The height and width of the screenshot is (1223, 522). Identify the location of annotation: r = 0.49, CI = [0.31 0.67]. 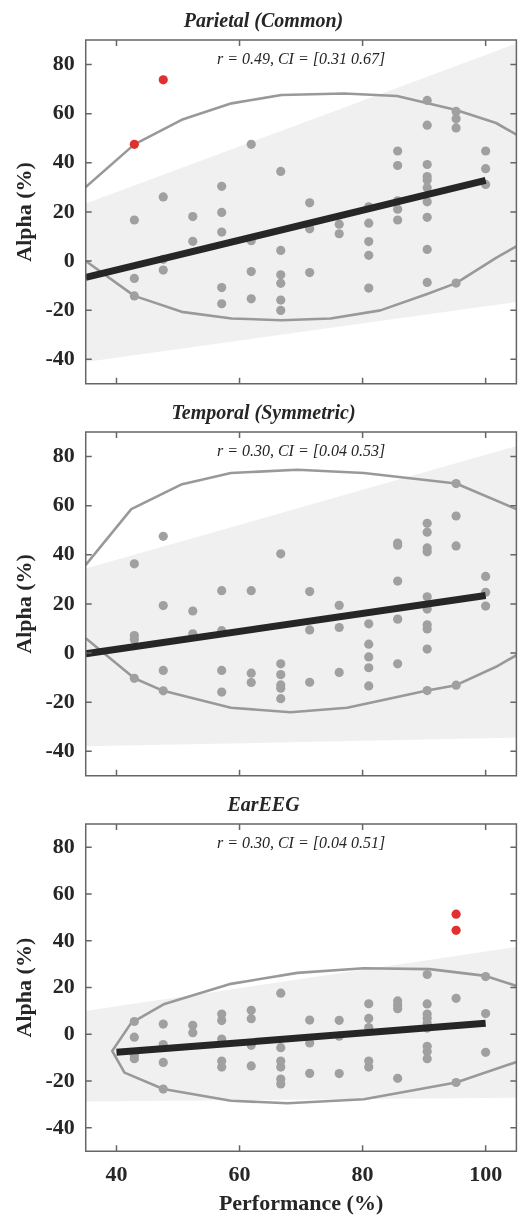
(301, 59).